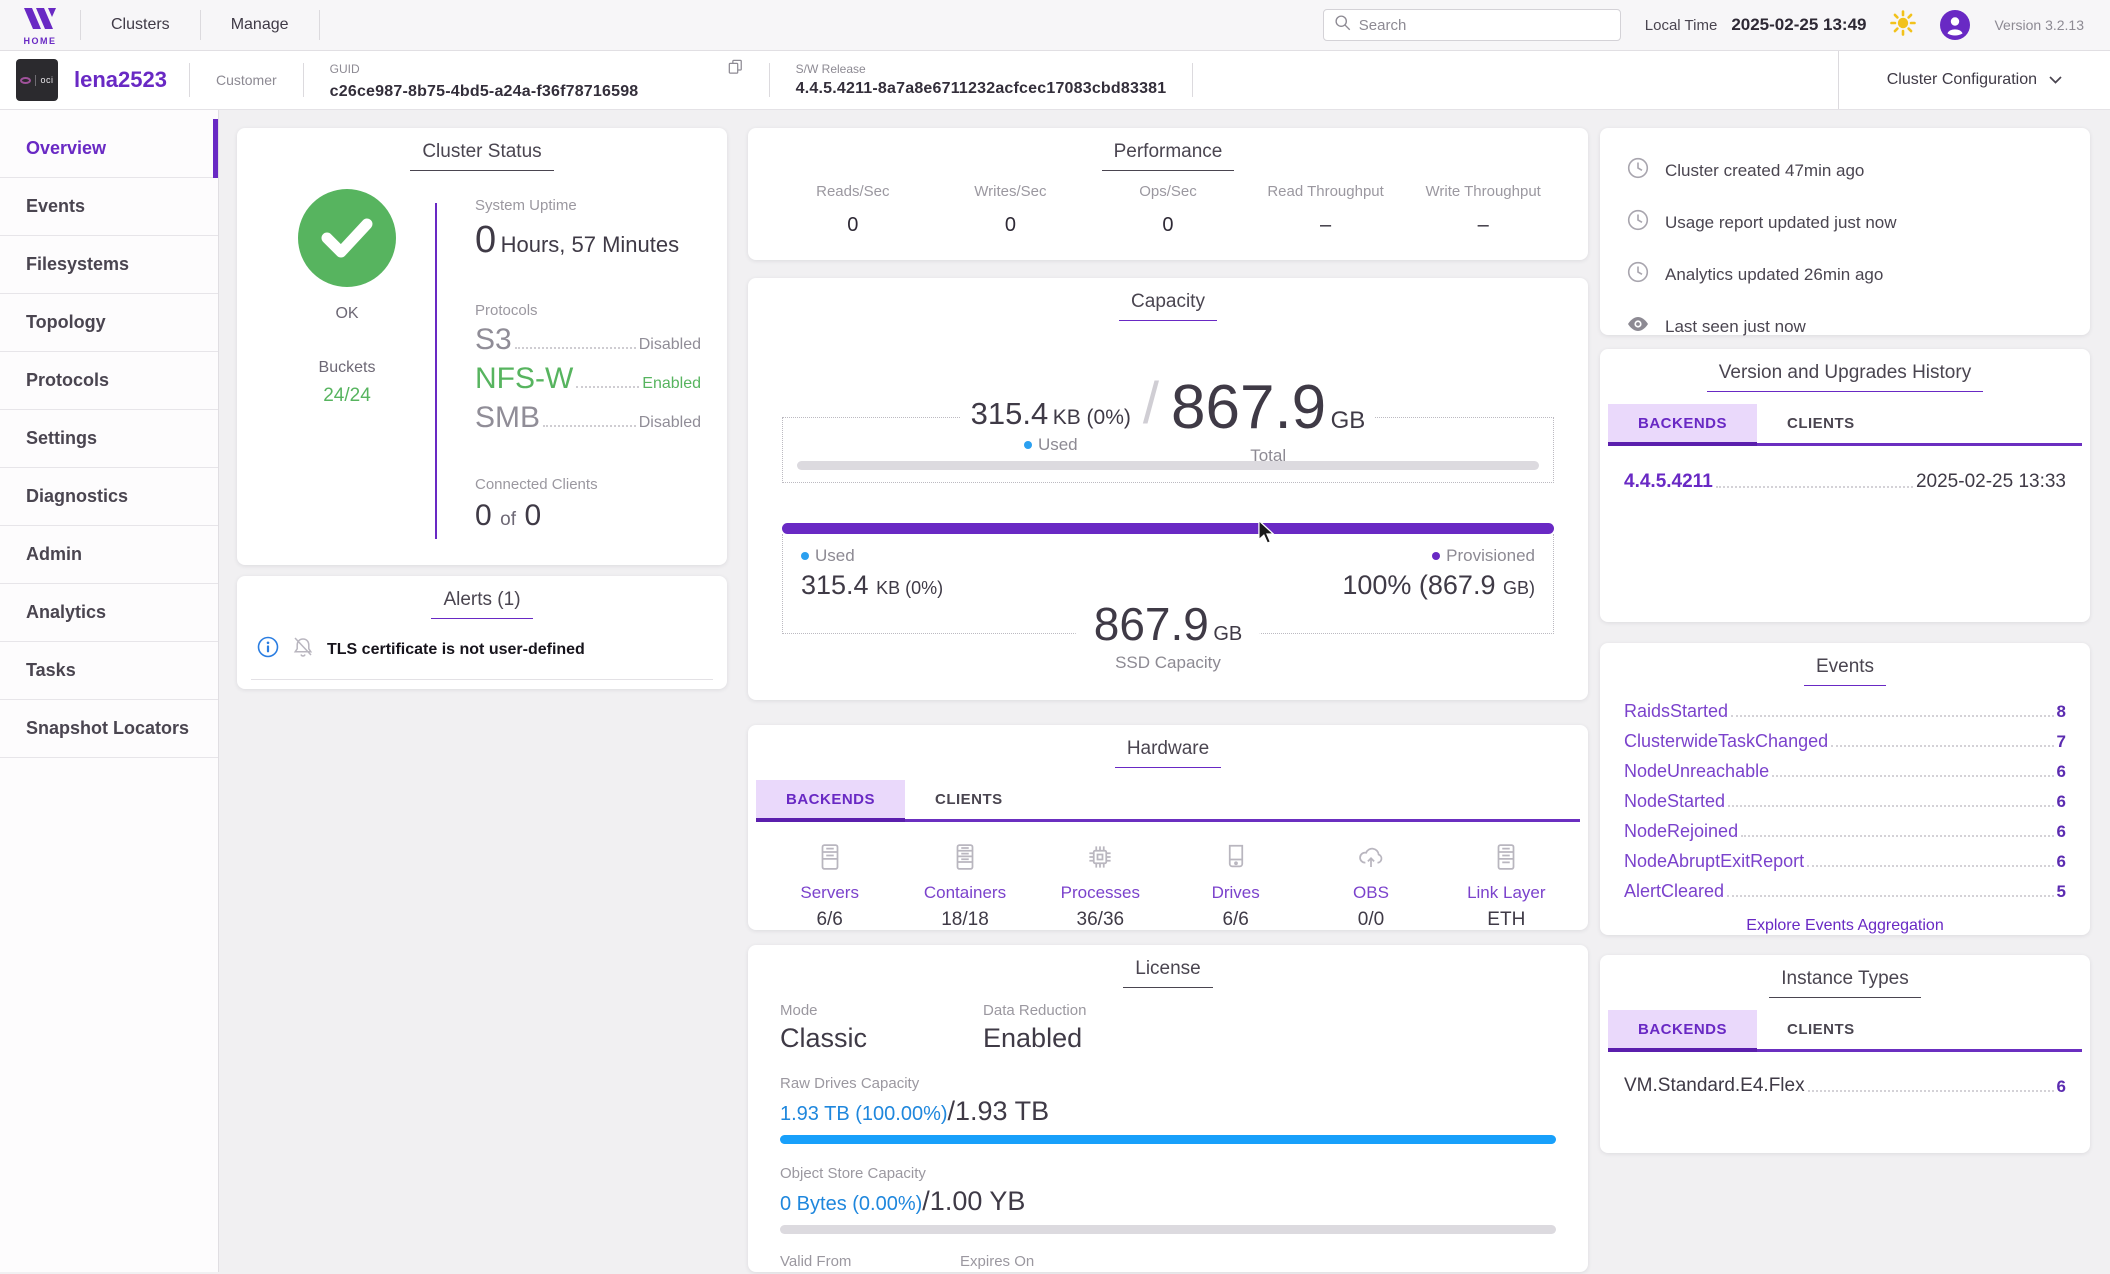  I want to click on capacity-used-block: 315.4 KB (0%) Used, so click(1050, 425).